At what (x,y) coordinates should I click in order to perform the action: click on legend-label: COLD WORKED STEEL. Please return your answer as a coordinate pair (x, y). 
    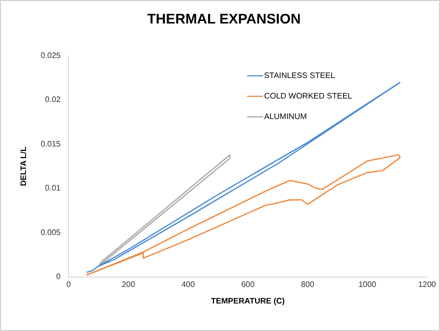
    Looking at the image, I should click on (308, 96).